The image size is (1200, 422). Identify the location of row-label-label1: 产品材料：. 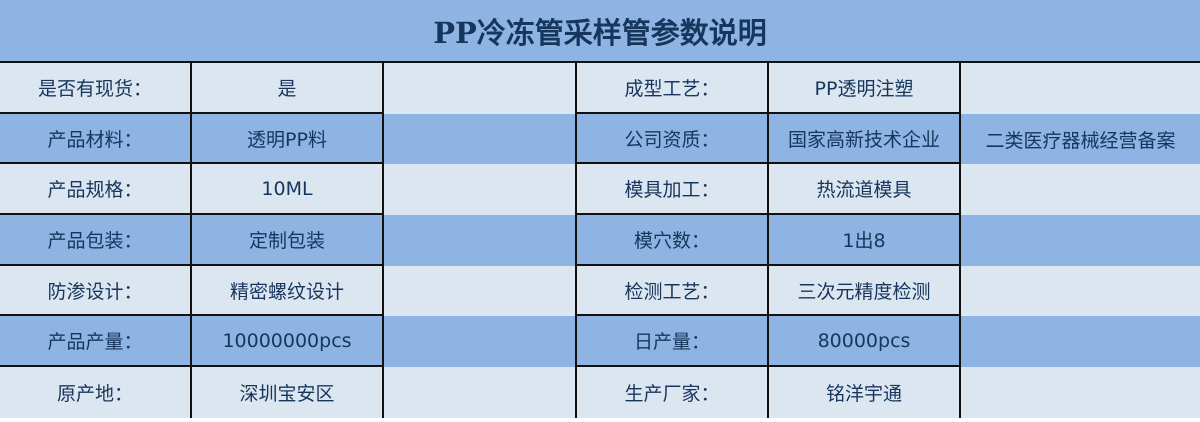
(96, 139).